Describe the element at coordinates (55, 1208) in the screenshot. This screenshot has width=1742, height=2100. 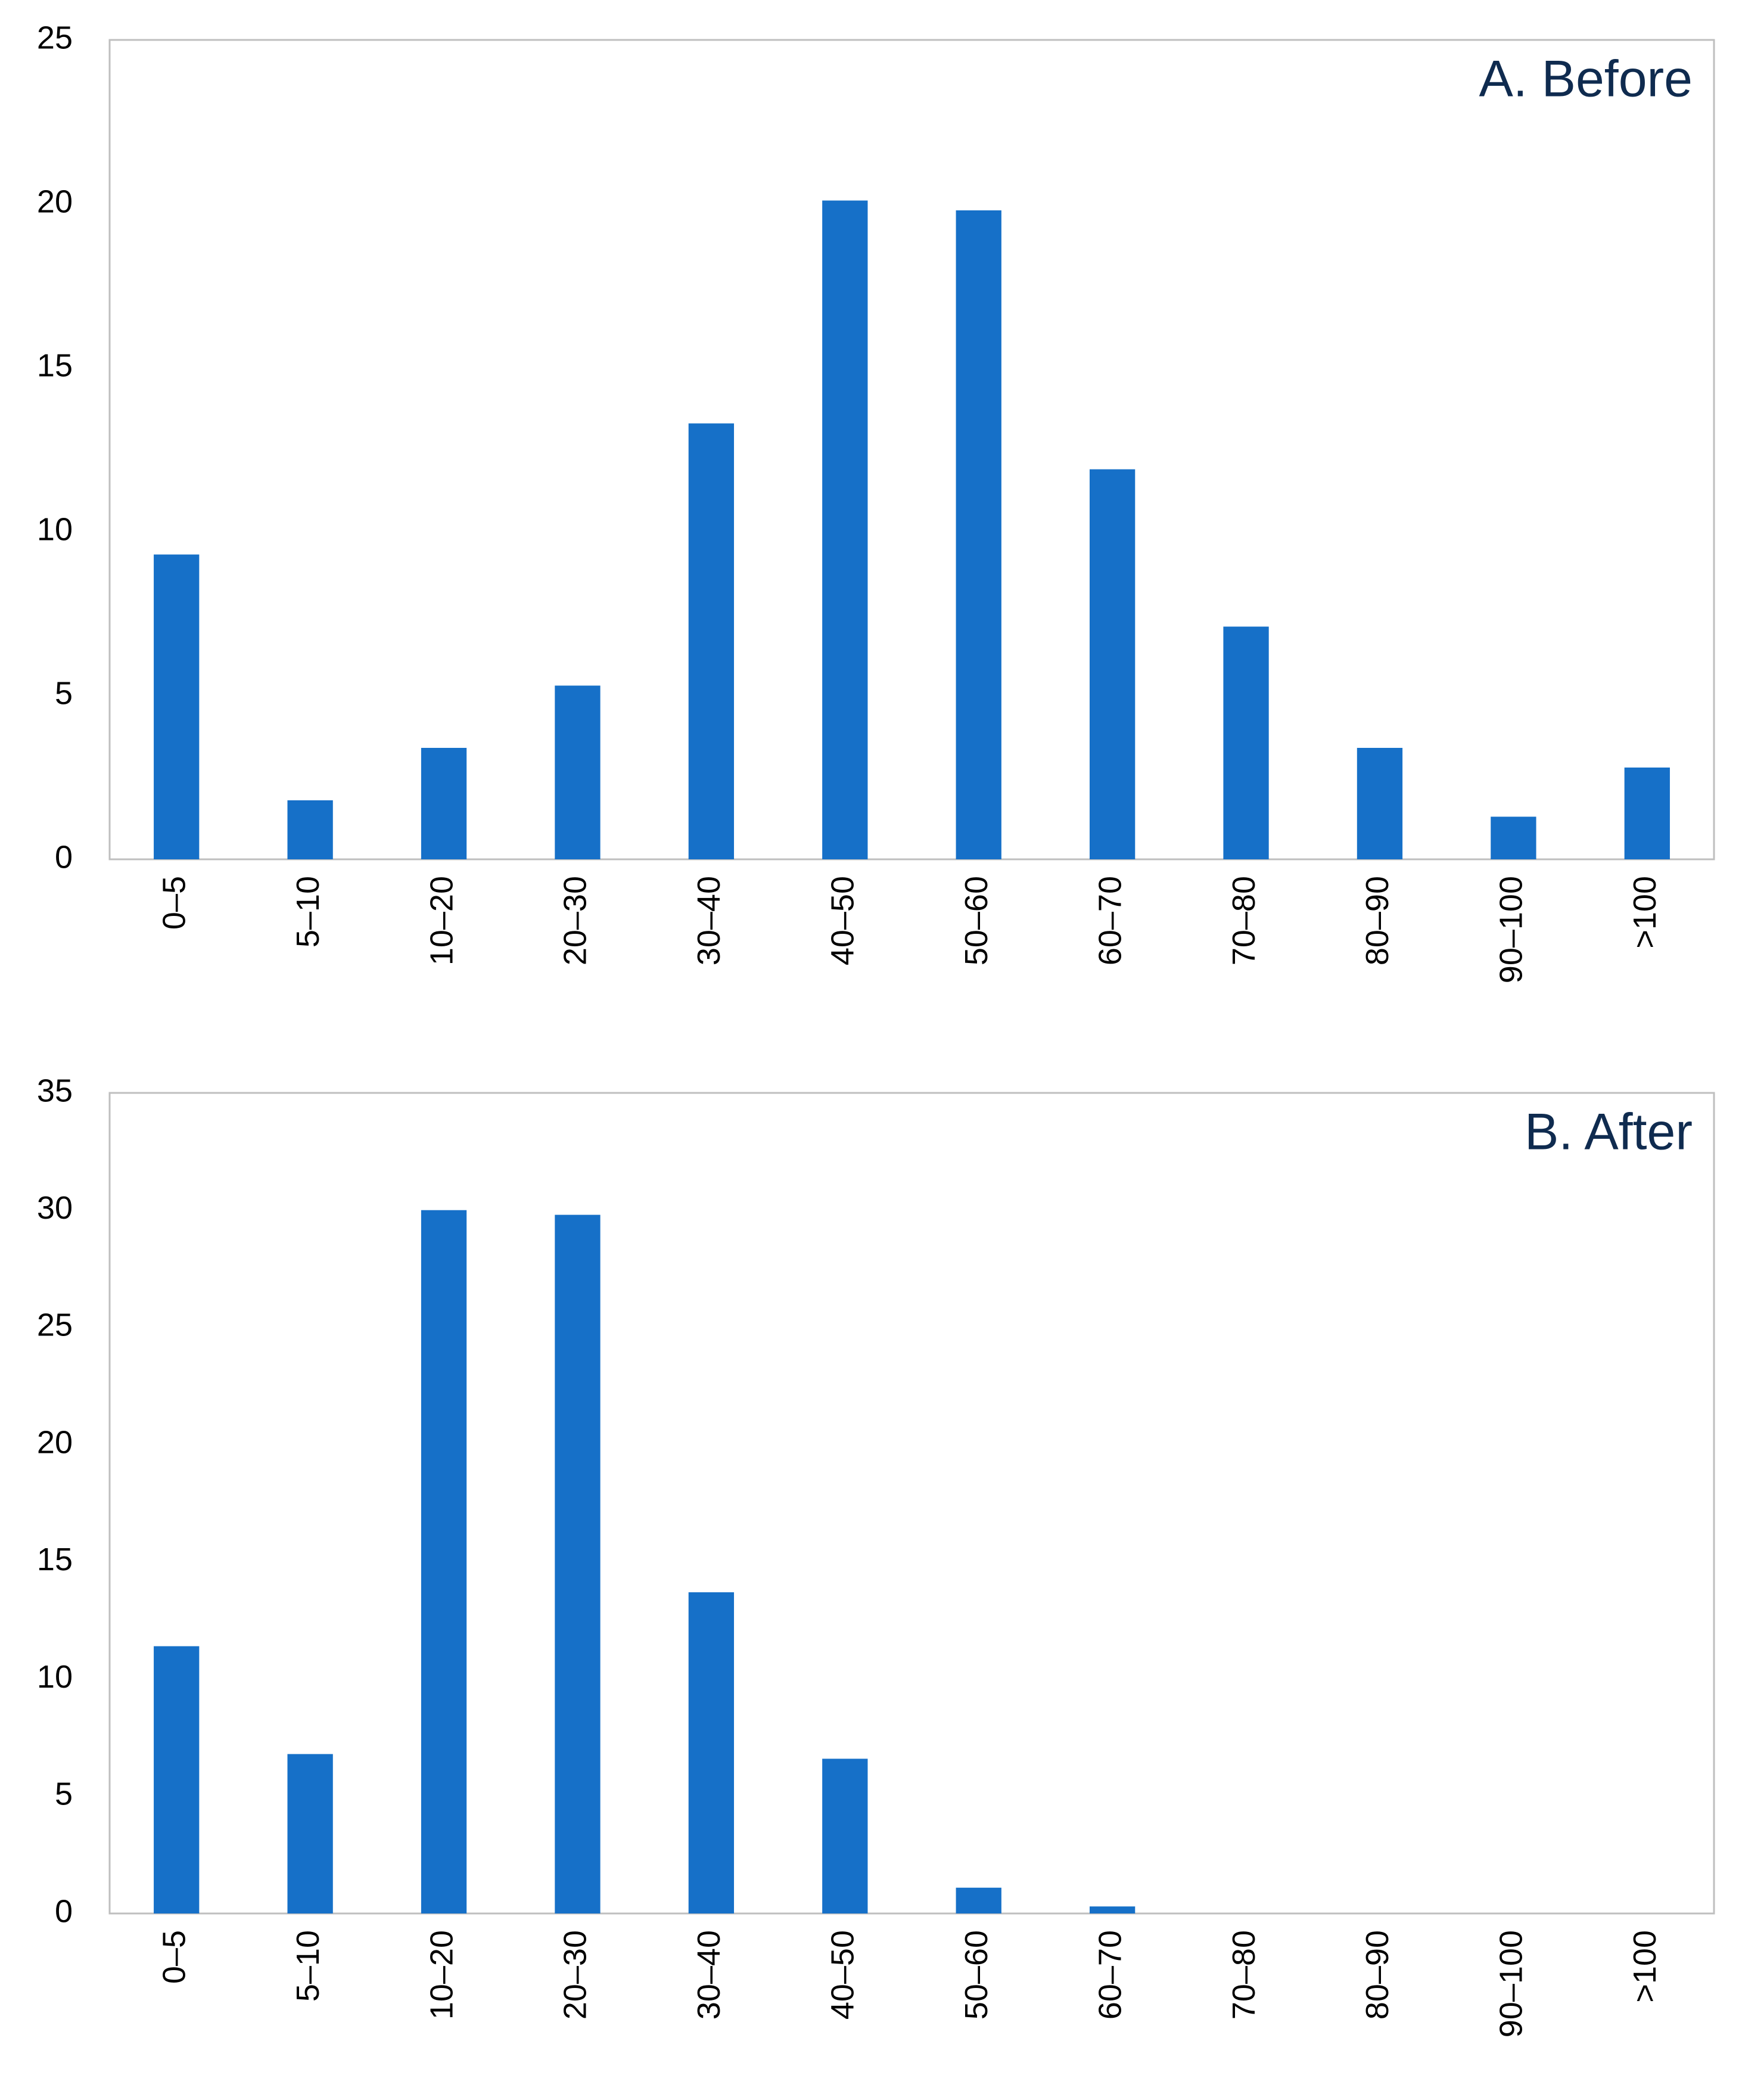
I see `y-tick-label: 30` at that location.